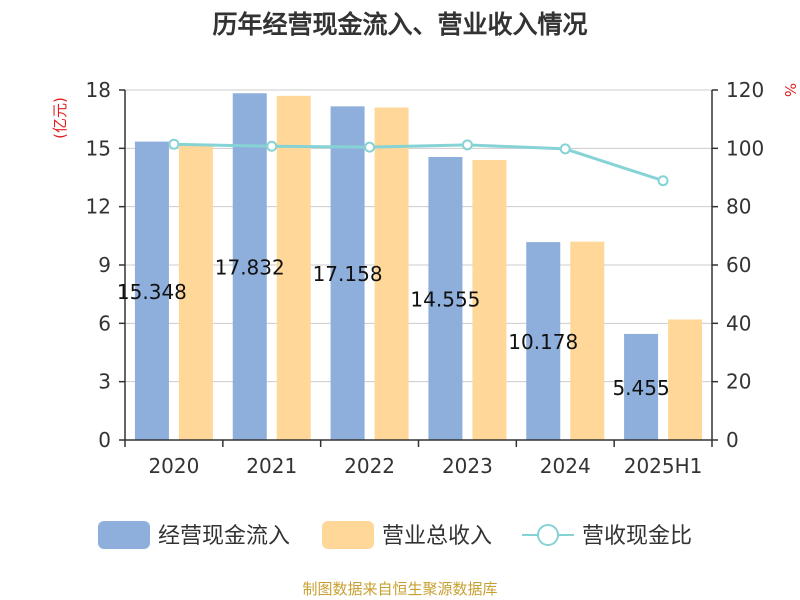 This screenshot has width=800, height=600. I want to click on line-layer, so click(418, 162).